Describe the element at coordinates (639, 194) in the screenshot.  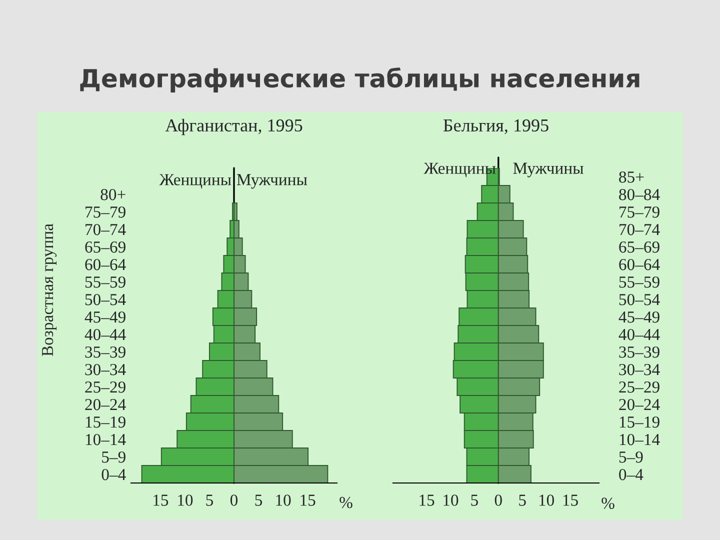
I see `y-tick-label: 80–84` at that location.